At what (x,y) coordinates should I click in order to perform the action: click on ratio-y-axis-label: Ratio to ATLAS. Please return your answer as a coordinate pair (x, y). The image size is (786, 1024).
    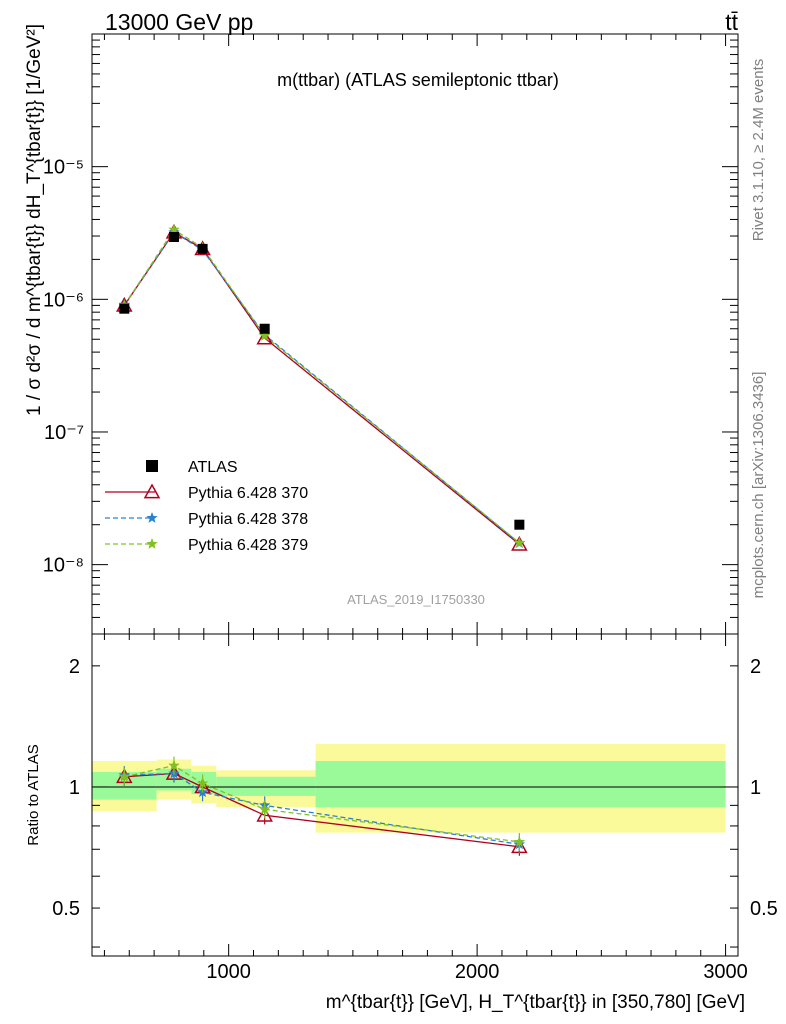
    Looking at the image, I should click on (33, 794).